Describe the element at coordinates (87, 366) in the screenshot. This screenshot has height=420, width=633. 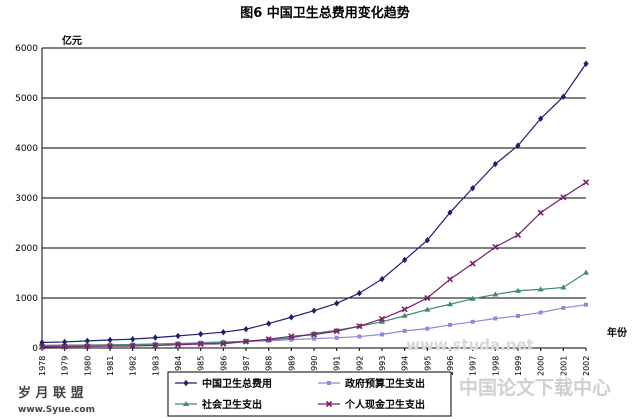
I see `x-tick-label: 1980` at that location.